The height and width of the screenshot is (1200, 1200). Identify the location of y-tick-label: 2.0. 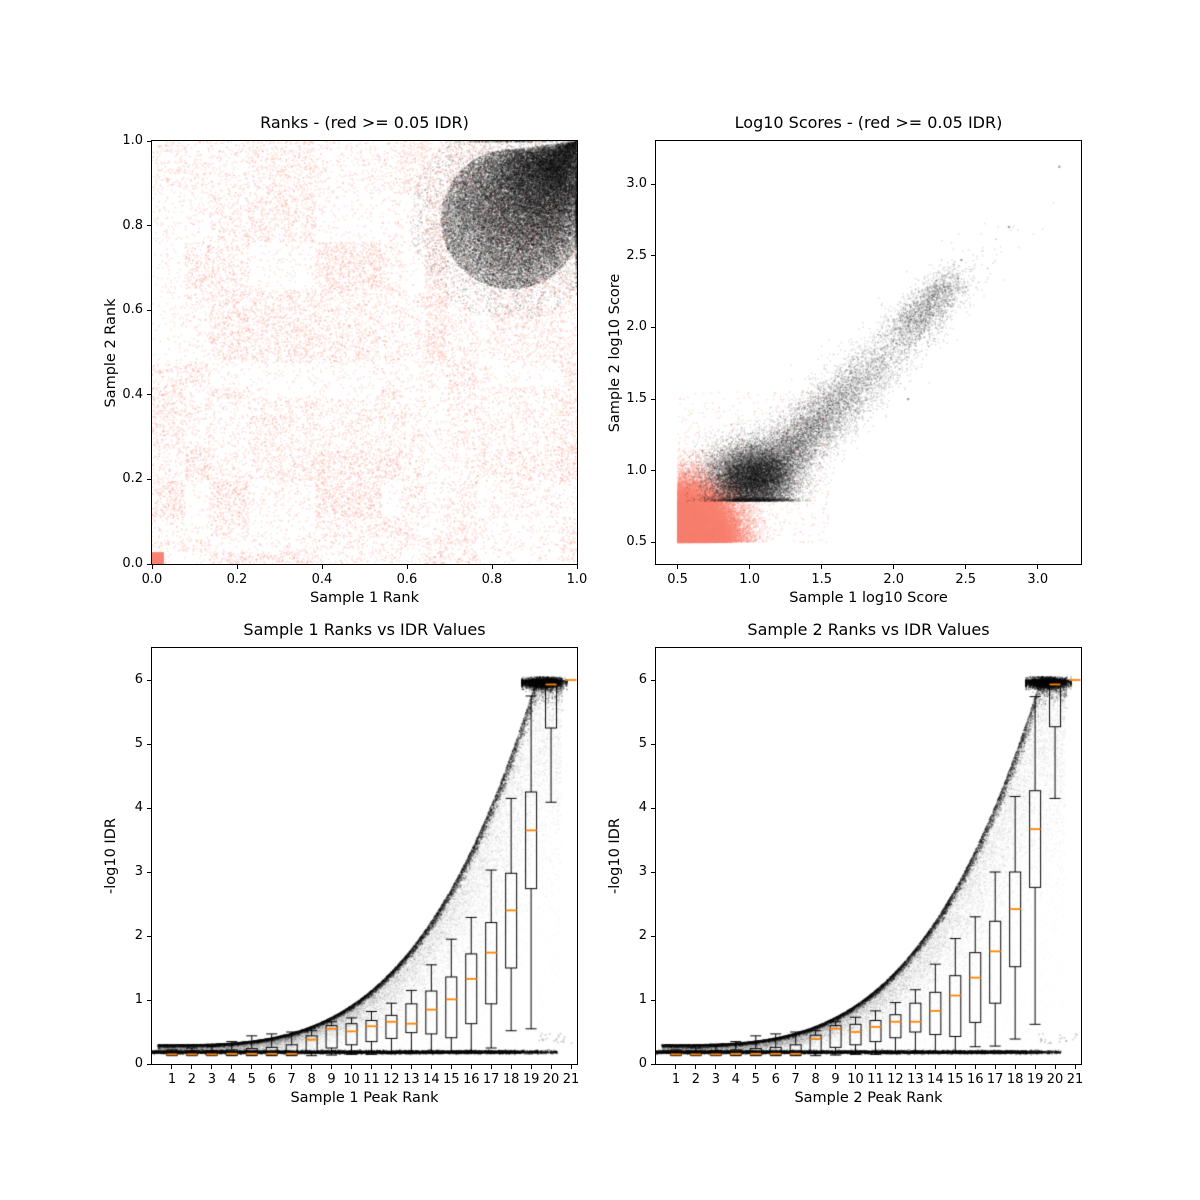
(636, 327).